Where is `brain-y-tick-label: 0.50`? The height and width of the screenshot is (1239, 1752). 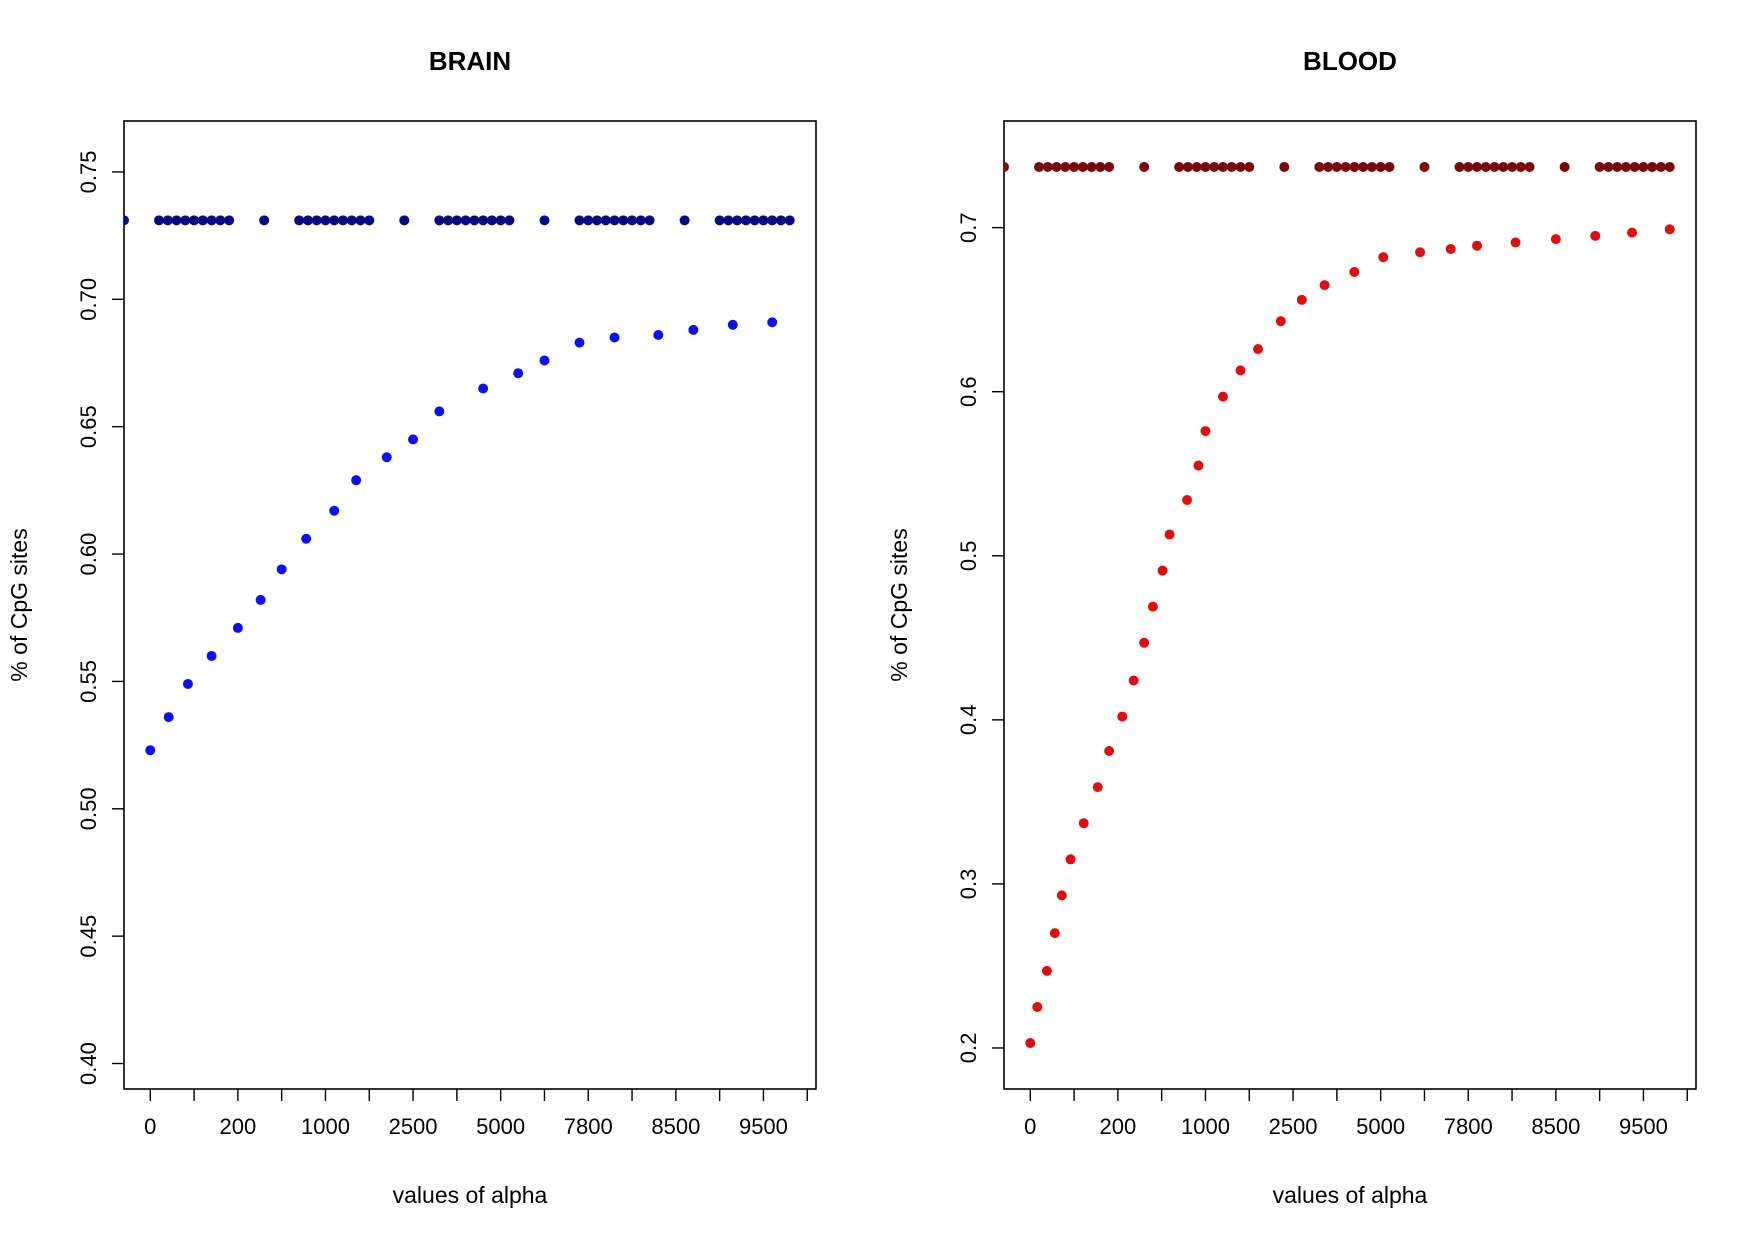
brain-y-tick-label: 0.50 is located at coordinates (88, 808).